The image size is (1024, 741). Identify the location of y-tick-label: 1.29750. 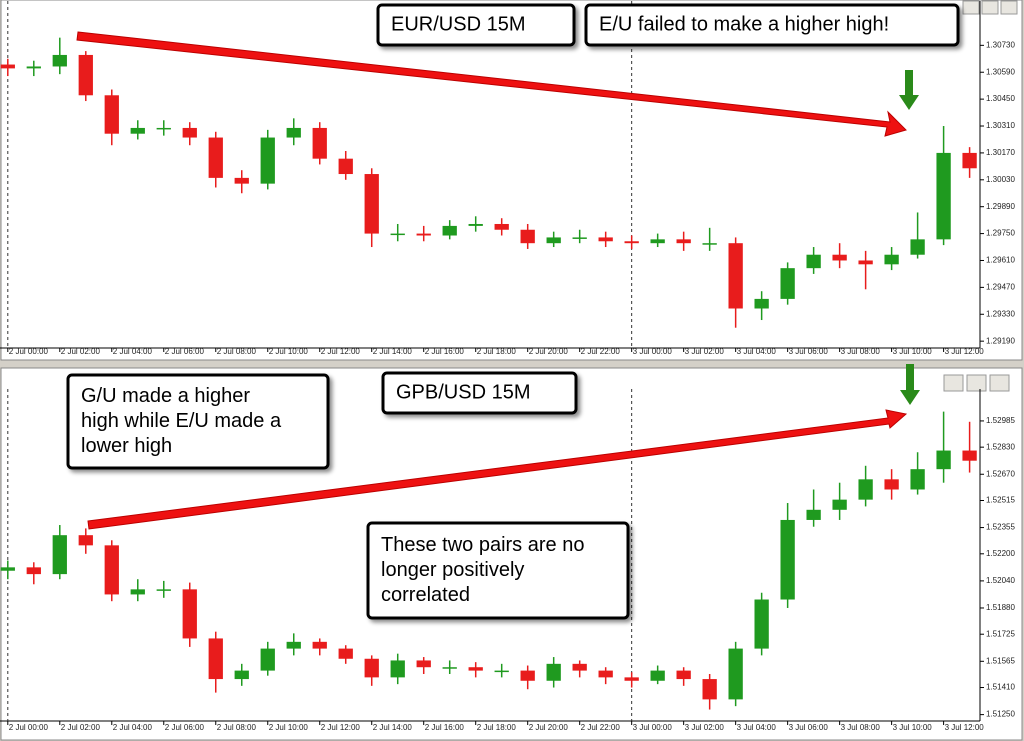
(1000, 233).